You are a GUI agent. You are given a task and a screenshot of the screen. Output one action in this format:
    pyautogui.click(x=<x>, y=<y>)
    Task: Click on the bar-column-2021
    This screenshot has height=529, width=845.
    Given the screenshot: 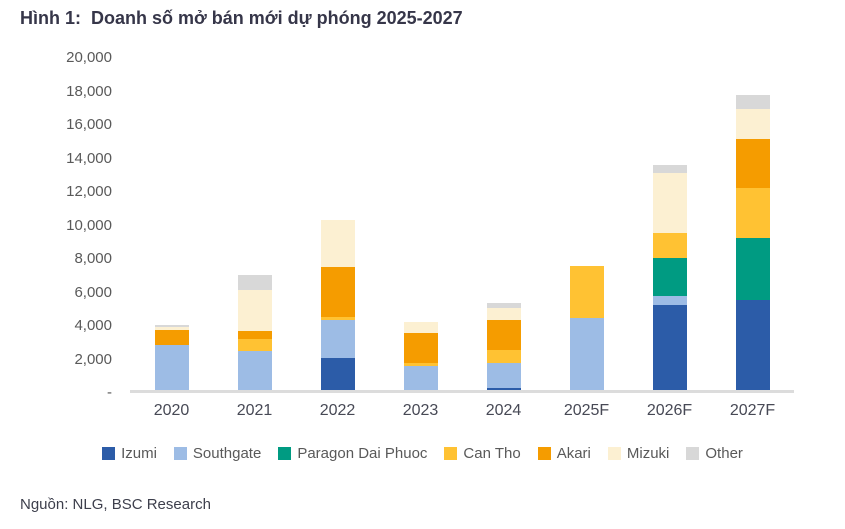 What is the action you would take?
    pyautogui.click(x=254, y=222)
    